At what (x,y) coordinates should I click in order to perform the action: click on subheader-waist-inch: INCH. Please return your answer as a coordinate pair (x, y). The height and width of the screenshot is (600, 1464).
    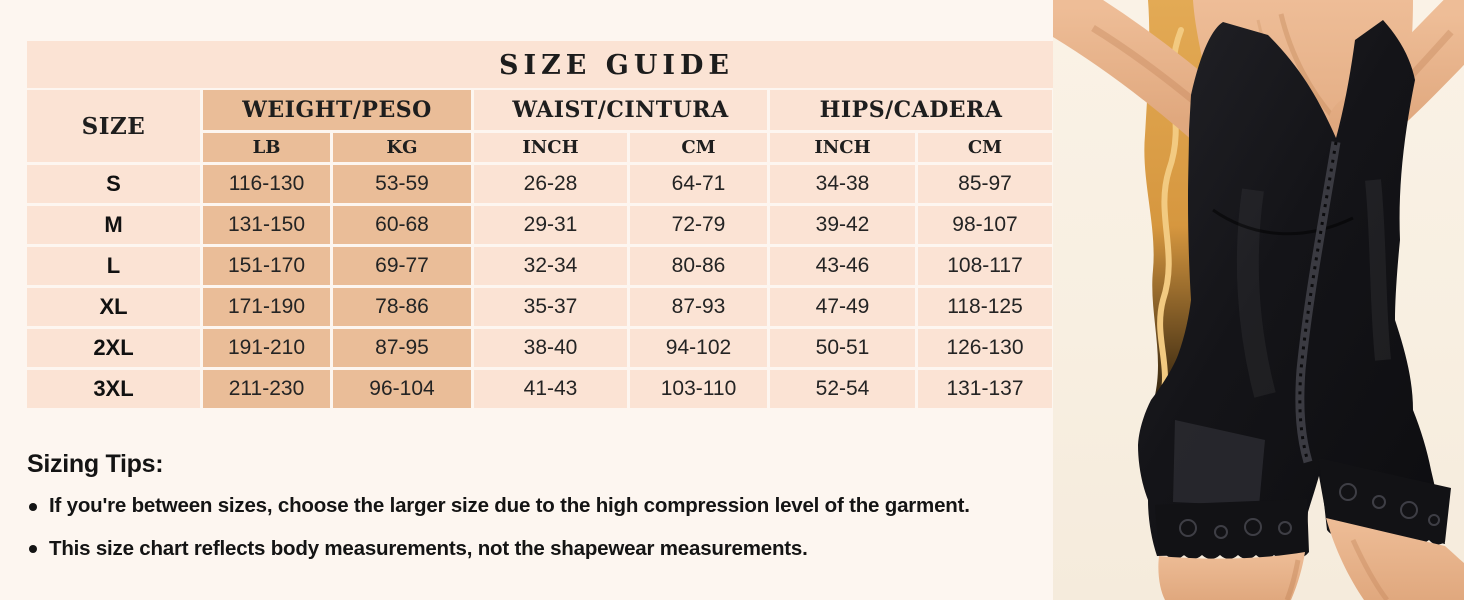
    Looking at the image, I should click on (550, 147).